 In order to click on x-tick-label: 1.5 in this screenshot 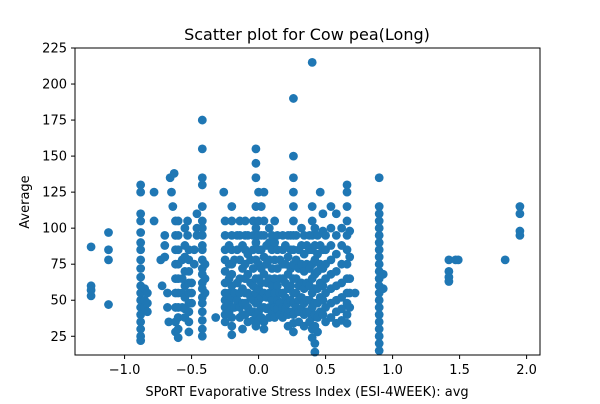, I will do `click(459, 370)`.